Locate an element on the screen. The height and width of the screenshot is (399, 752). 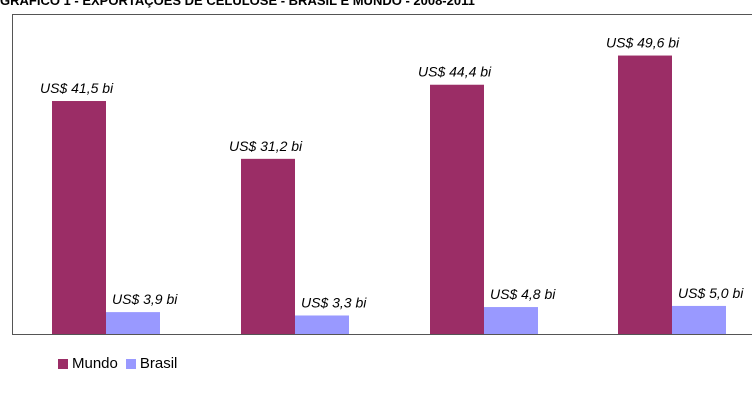
data-label-mundo-2010: US$ 44,4 bi is located at coordinates (455, 72).